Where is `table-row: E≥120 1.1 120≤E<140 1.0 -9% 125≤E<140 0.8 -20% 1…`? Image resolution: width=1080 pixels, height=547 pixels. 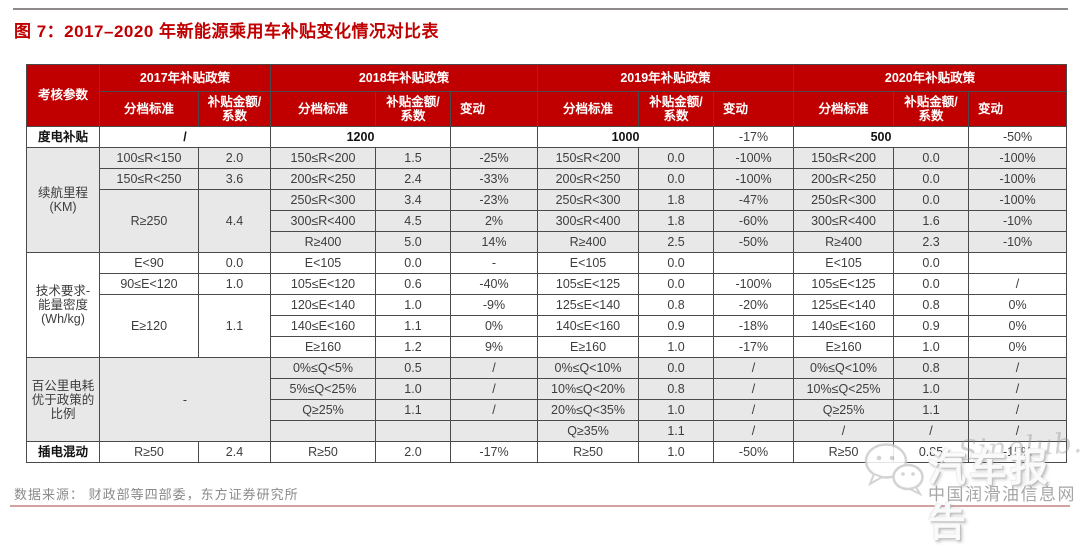
table-row: E≥120 1.1 120≤E<140 1.0 -9% 125≤E<140 0.8 -20% 1… is located at coordinates (547, 326).